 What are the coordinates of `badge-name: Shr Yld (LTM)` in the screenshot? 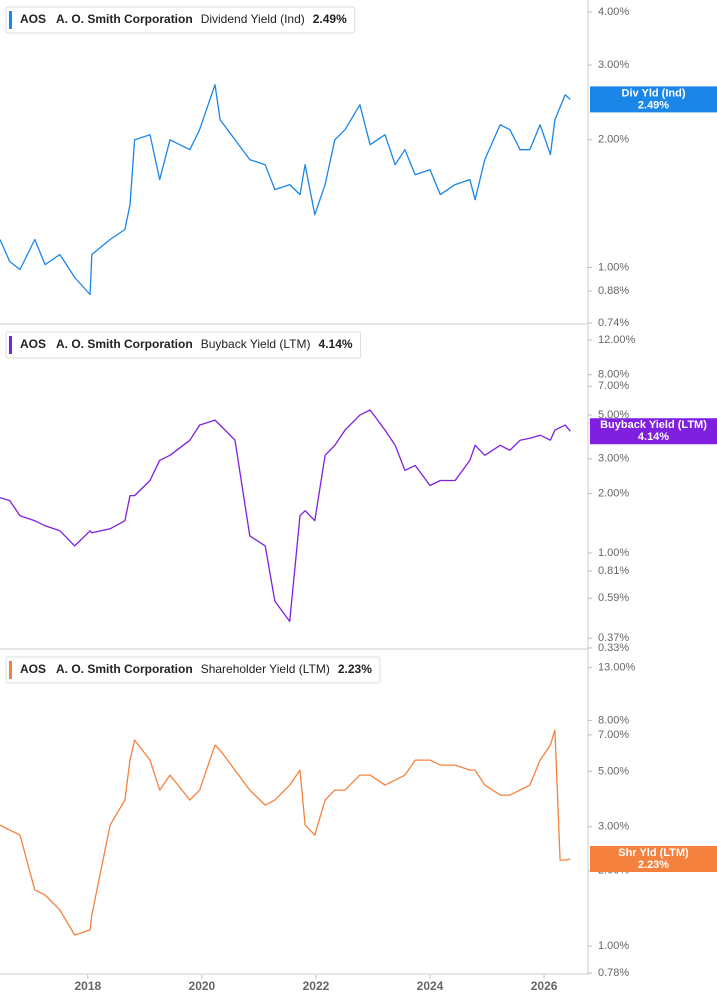 It's located at (653, 853).